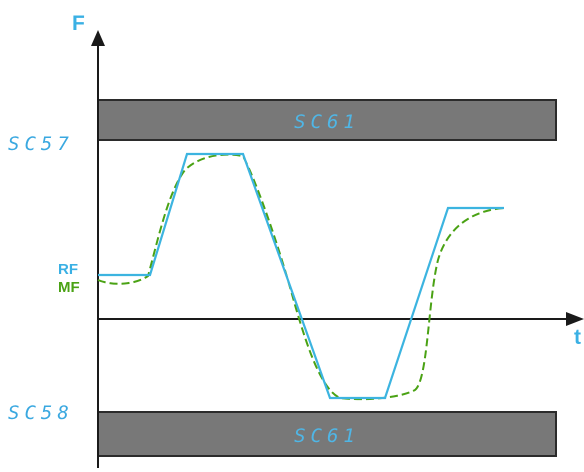 The image size is (584, 472). I want to click on lower-limit-band, so click(327, 434).